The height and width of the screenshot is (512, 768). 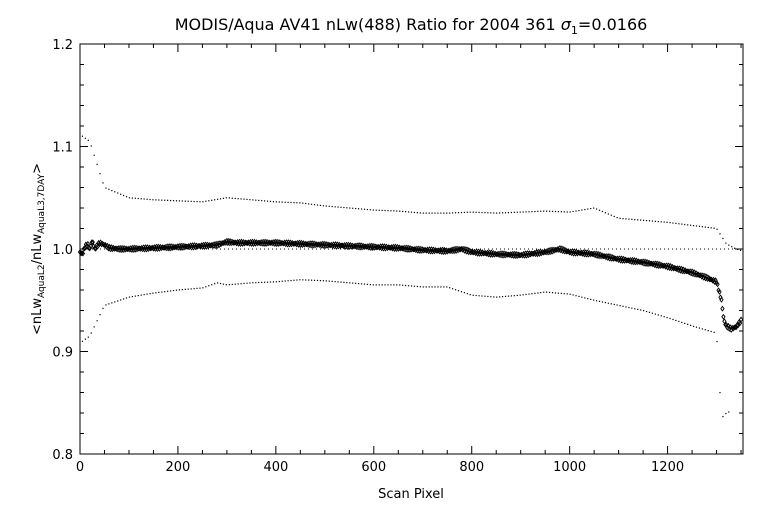 I want to click on title-sigma-value: =0.0166, so click(x=612, y=24).